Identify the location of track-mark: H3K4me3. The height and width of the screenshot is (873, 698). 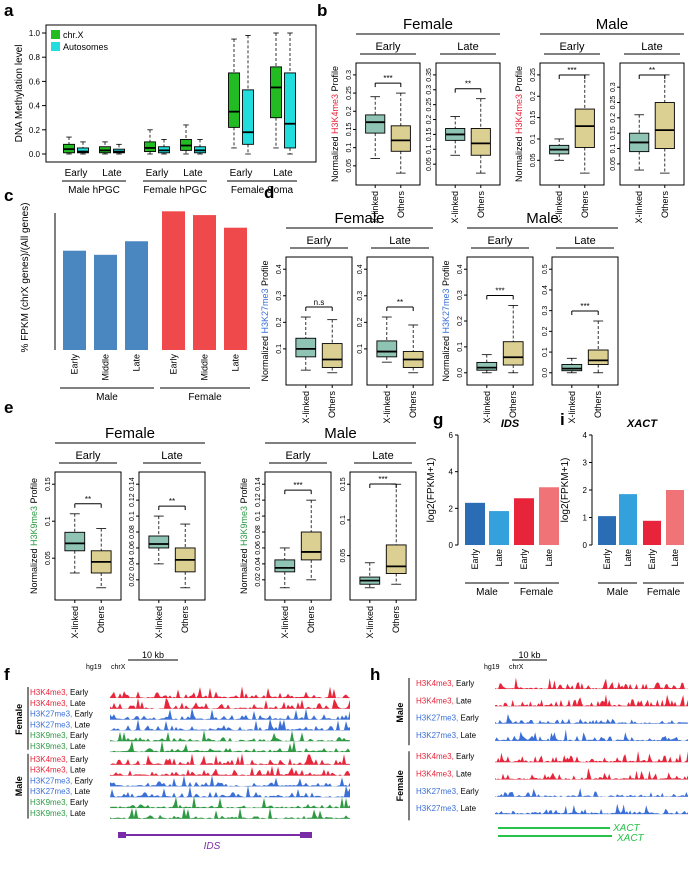
(48, 692).